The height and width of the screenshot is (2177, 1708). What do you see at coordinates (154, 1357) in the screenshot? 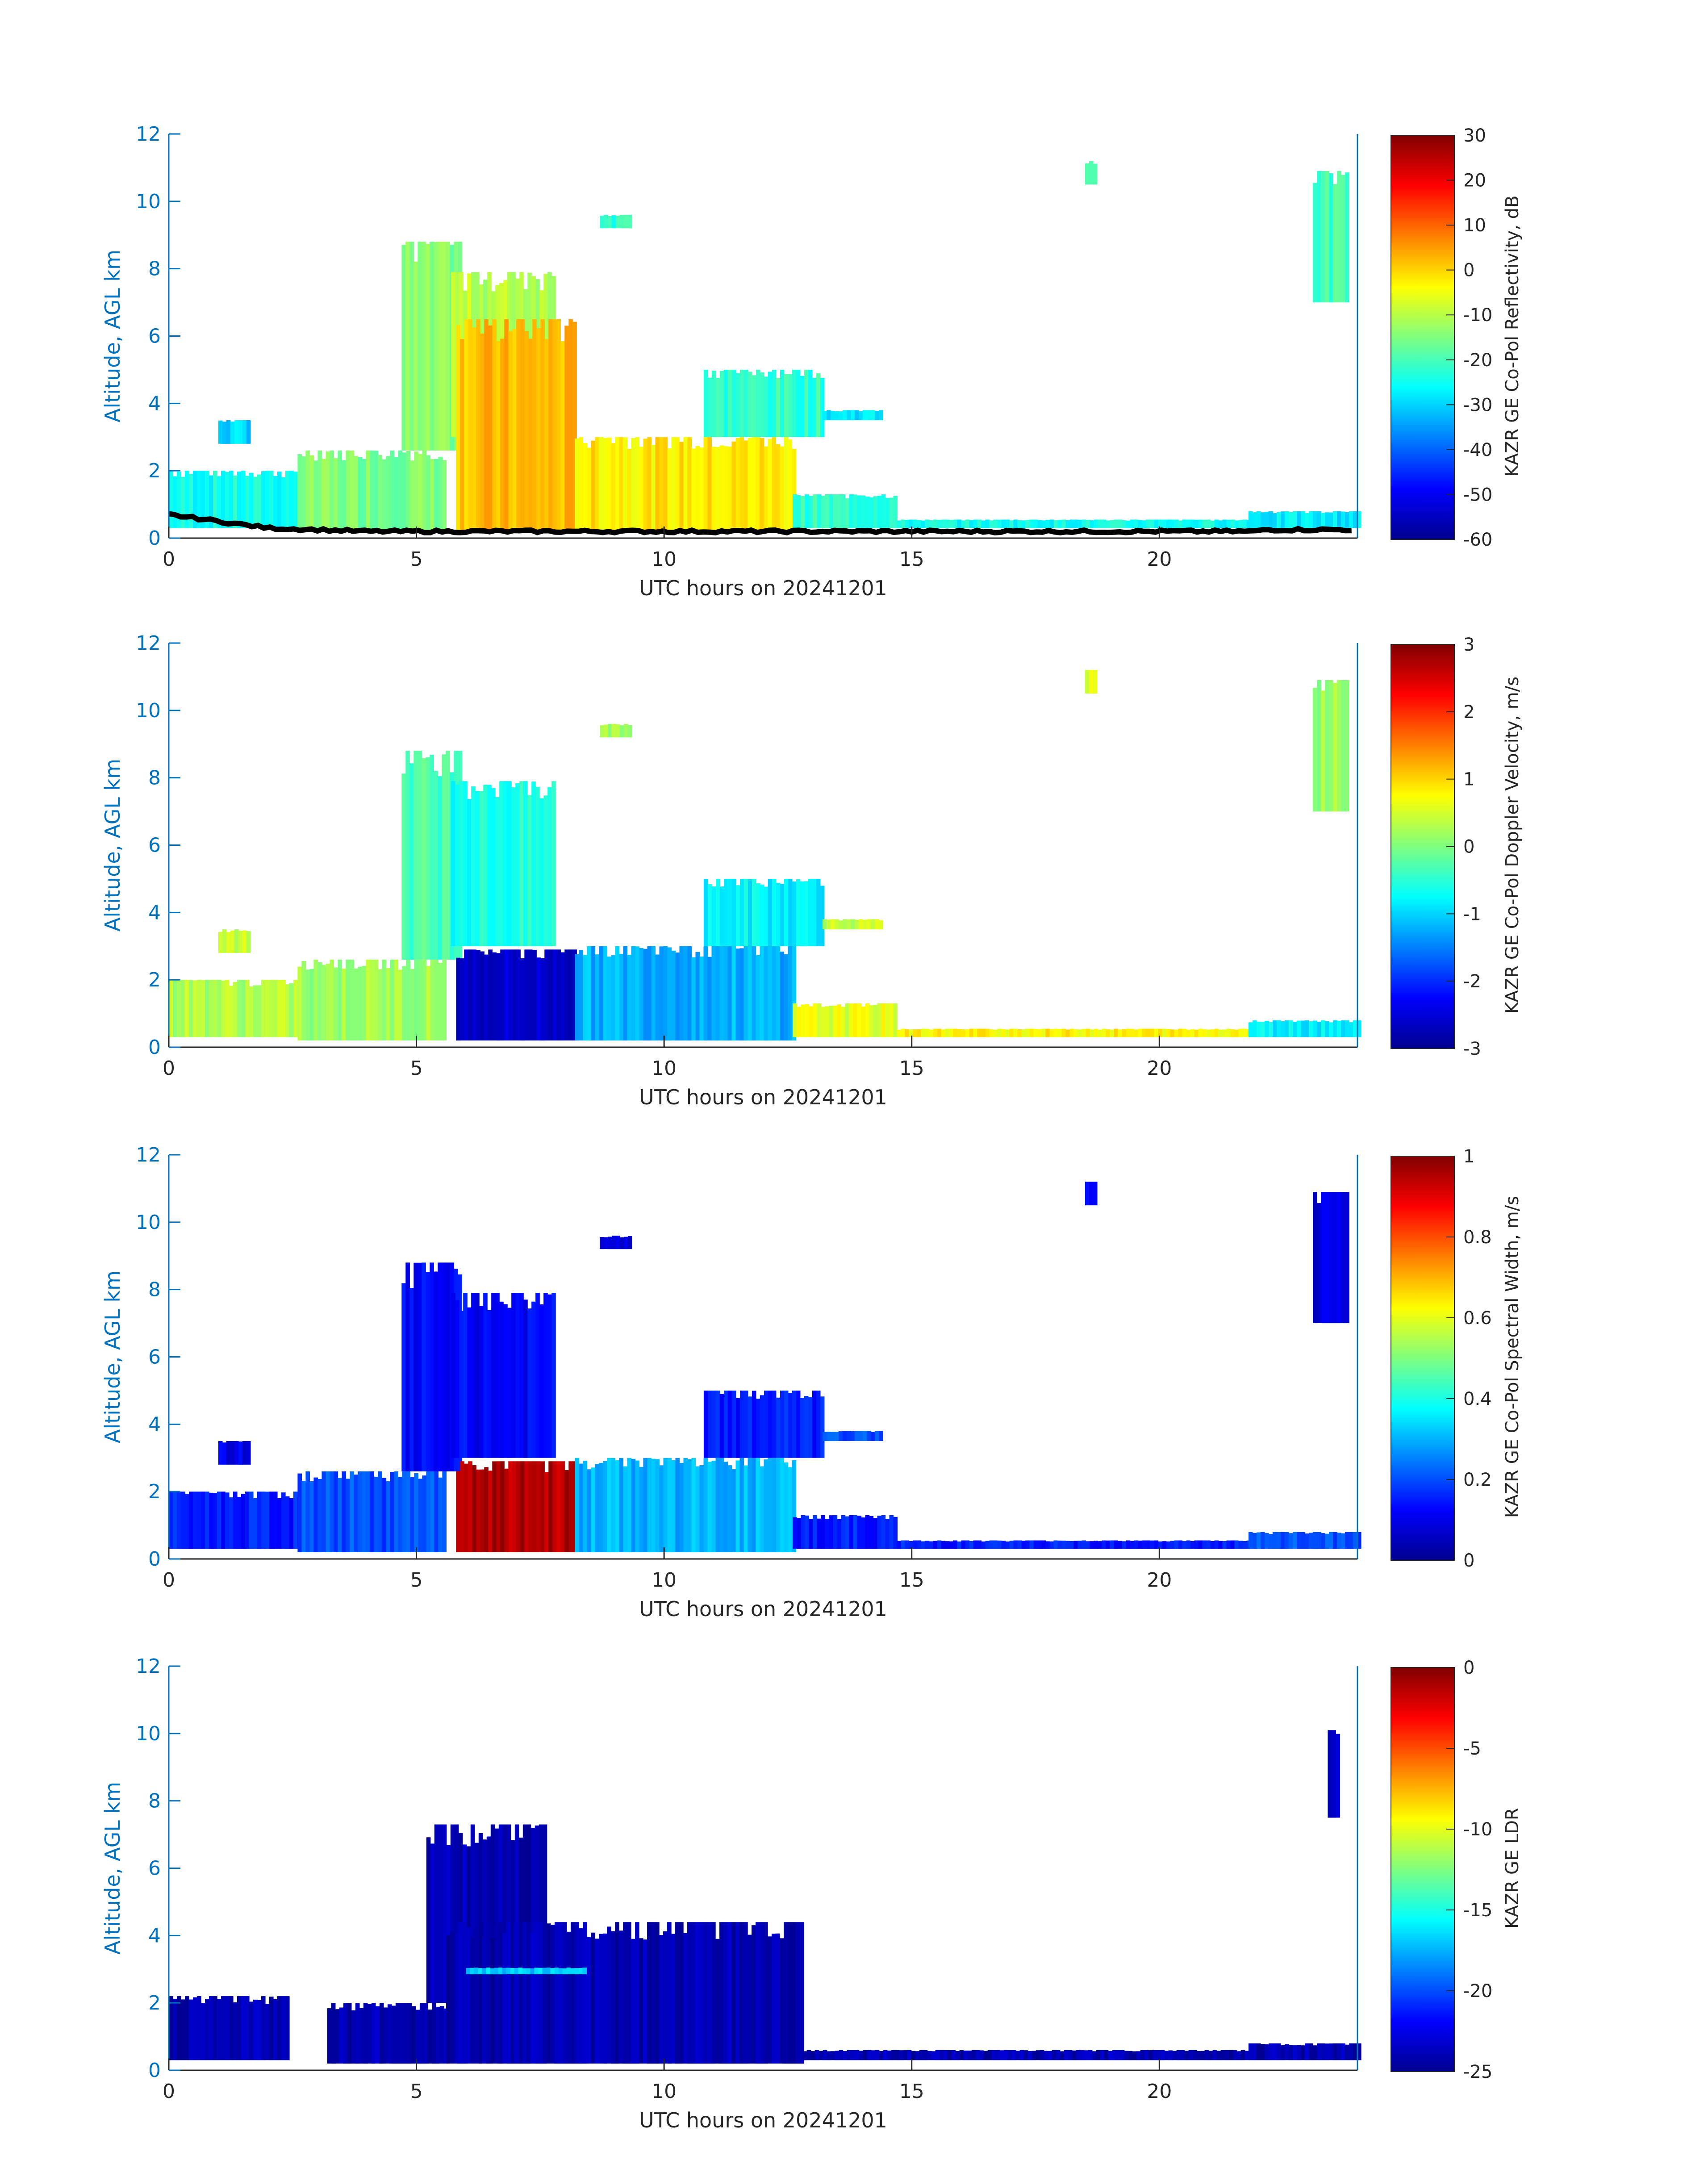
I see `y-tick-label: 6` at bounding box center [154, 1357].